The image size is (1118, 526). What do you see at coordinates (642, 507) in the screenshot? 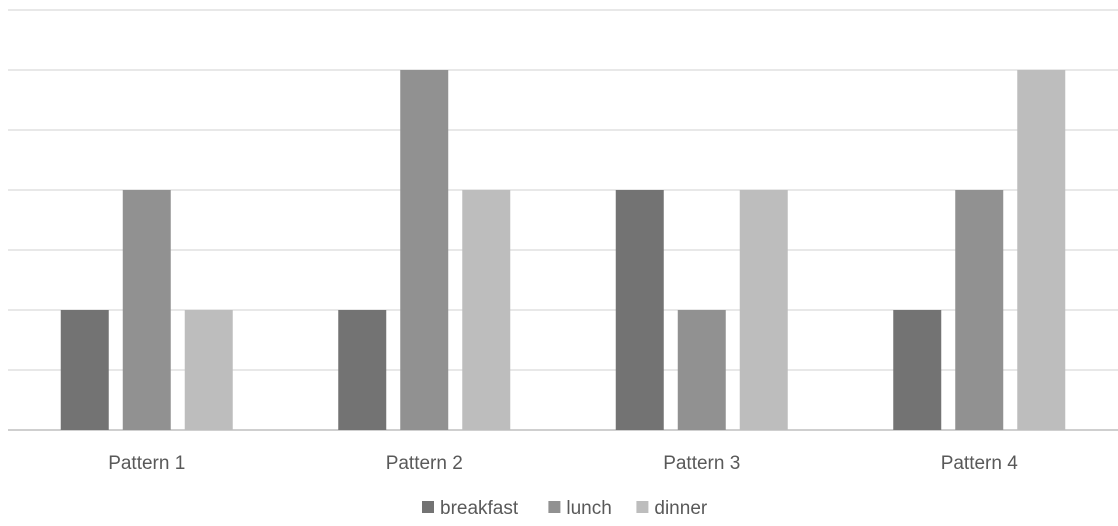
I see `legend-swatch-dinner` at bounding box center [642, 507].